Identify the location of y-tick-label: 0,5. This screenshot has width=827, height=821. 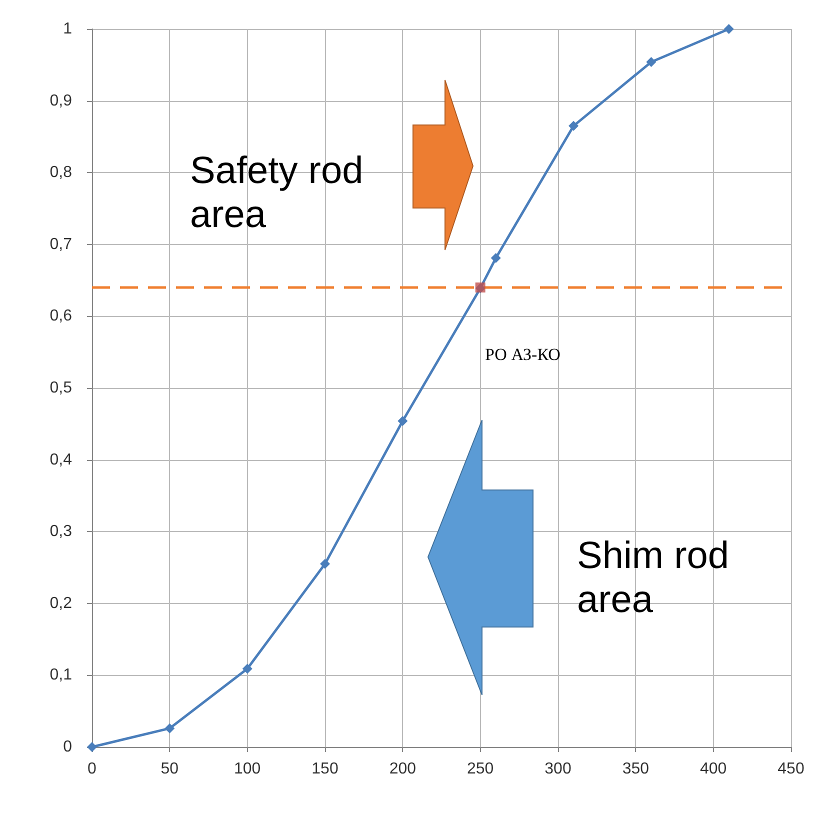
(61, 388).